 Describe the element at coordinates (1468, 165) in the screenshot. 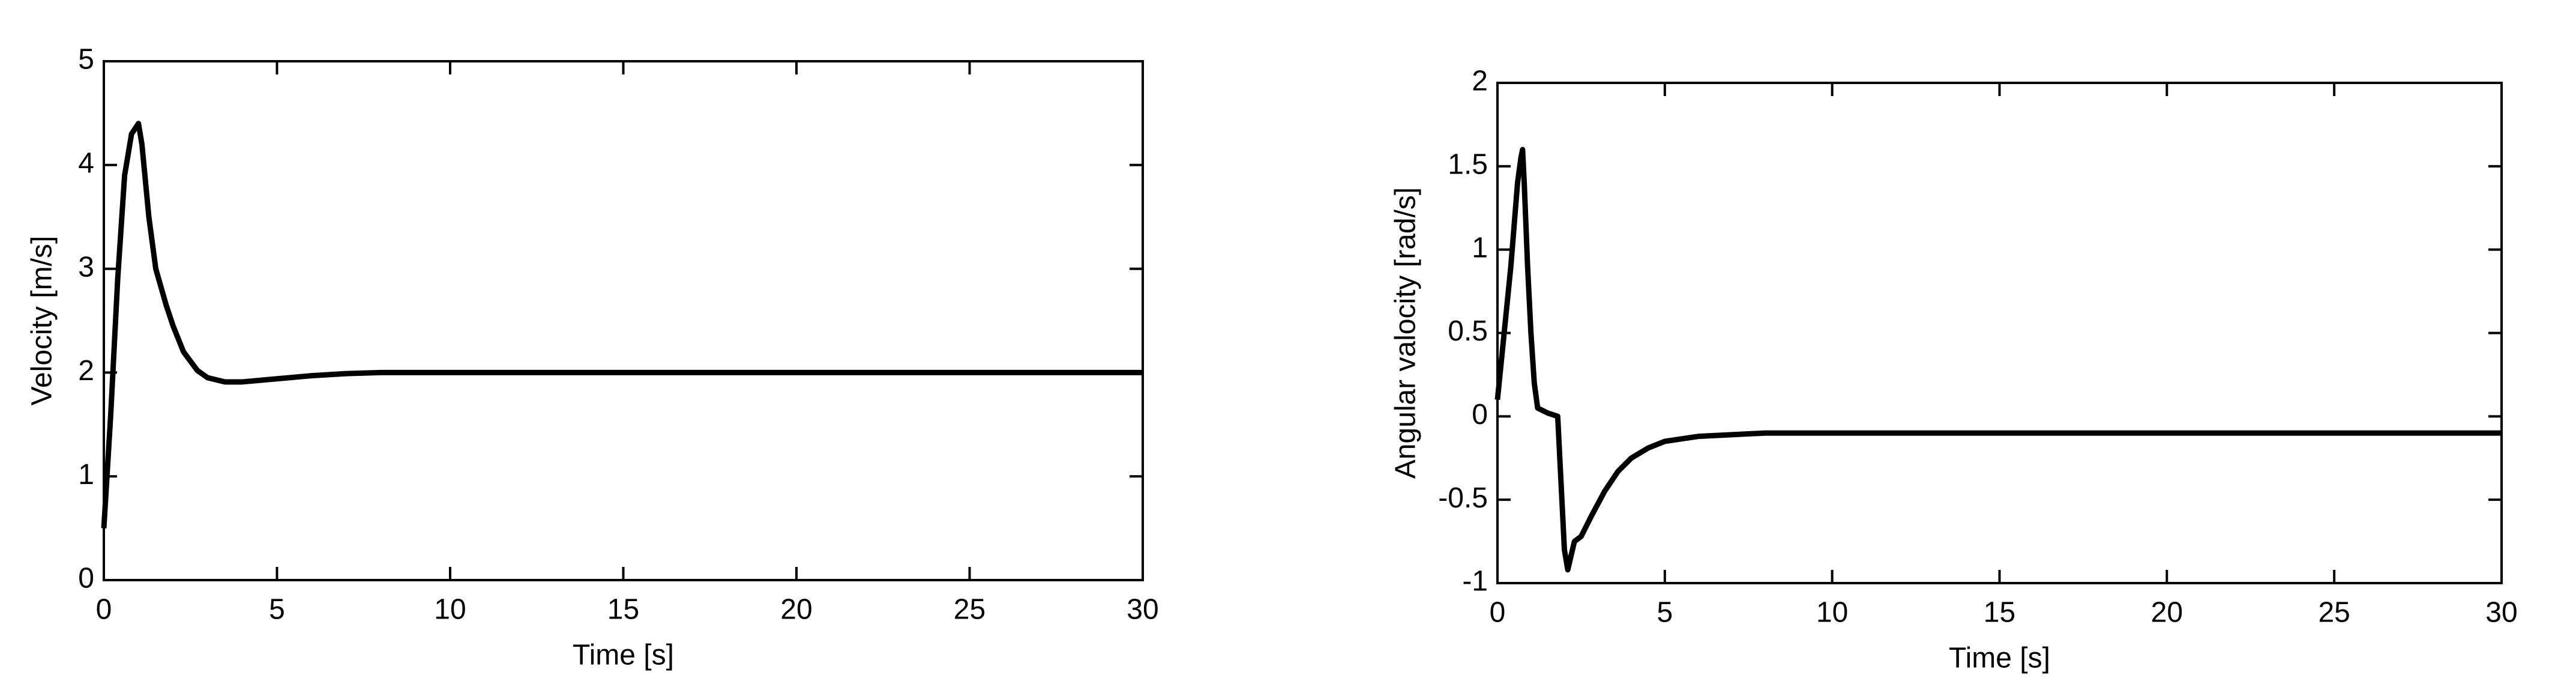

I see `y-tick-label: 1.5` at that location.